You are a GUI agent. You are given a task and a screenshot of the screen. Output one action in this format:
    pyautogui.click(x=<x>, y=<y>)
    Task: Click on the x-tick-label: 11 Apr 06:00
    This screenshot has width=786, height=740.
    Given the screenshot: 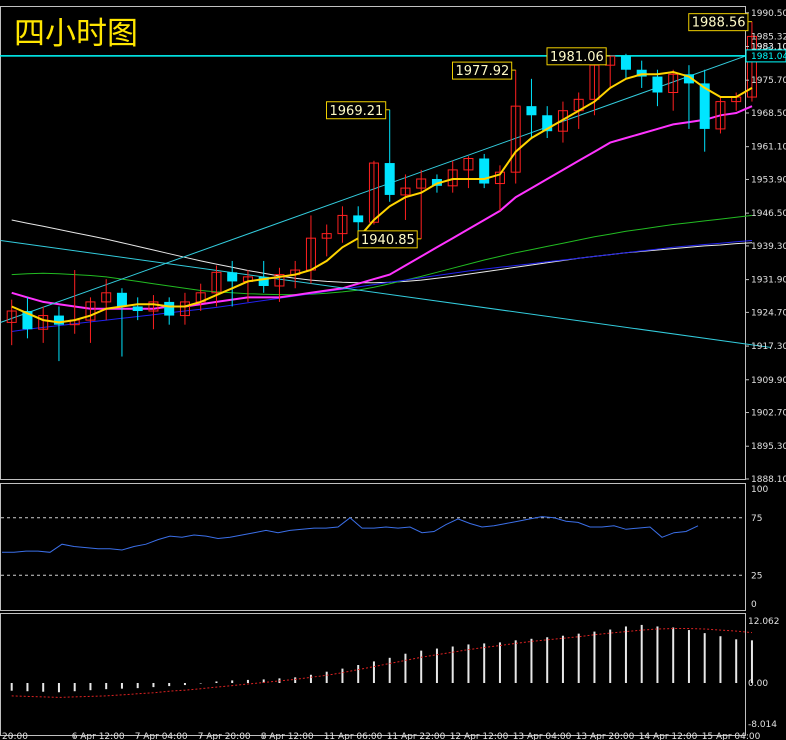 What is the action you would take?
    pyautogui.click(x=353, y=736)
    